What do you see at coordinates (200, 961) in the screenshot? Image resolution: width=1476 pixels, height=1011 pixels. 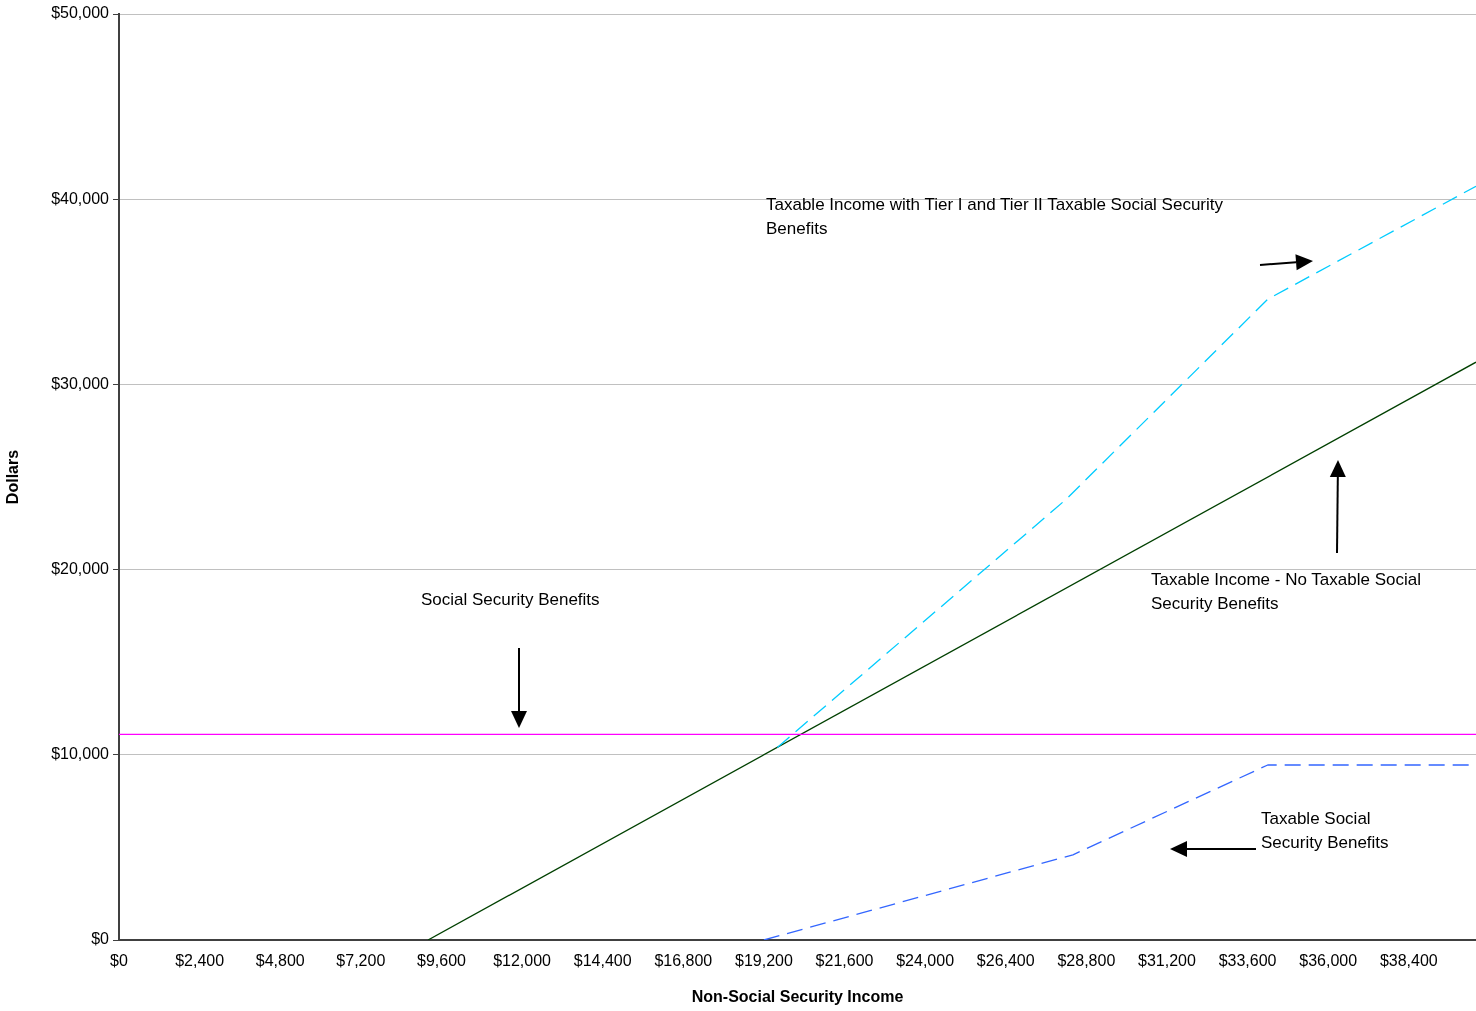 I see `x-tick-label: $2,400` at bounding box center [200, 961].